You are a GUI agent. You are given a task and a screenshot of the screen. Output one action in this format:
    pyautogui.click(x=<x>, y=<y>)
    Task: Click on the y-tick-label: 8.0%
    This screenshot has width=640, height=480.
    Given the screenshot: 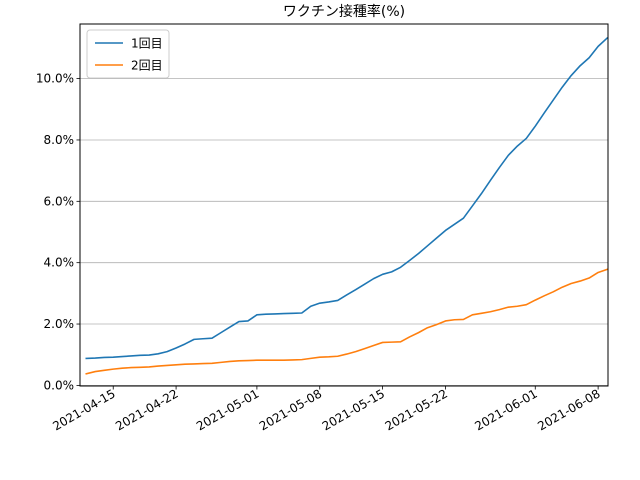 What is the action you would take?
    pyautogui.click(x=59, y=140)
    